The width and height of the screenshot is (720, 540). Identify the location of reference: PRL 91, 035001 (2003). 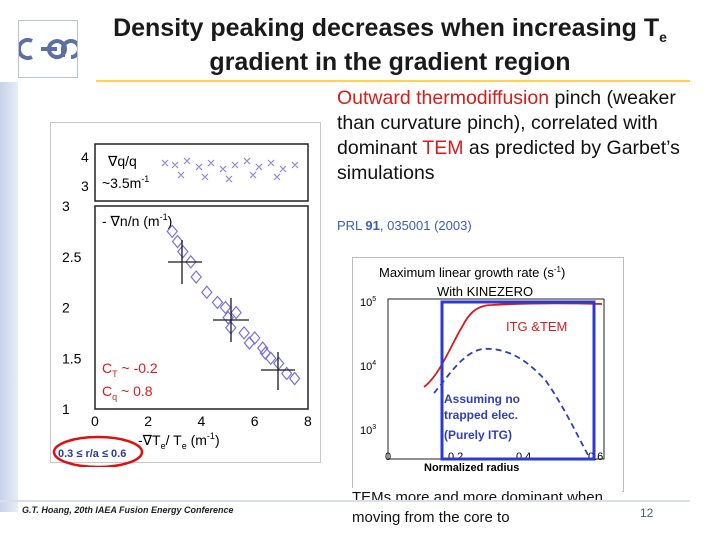
(404, 225).